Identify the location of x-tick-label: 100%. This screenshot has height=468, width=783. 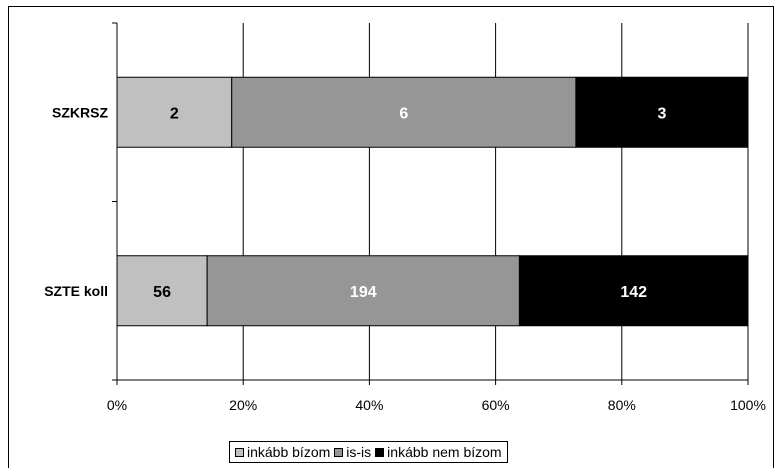
(748, 405).